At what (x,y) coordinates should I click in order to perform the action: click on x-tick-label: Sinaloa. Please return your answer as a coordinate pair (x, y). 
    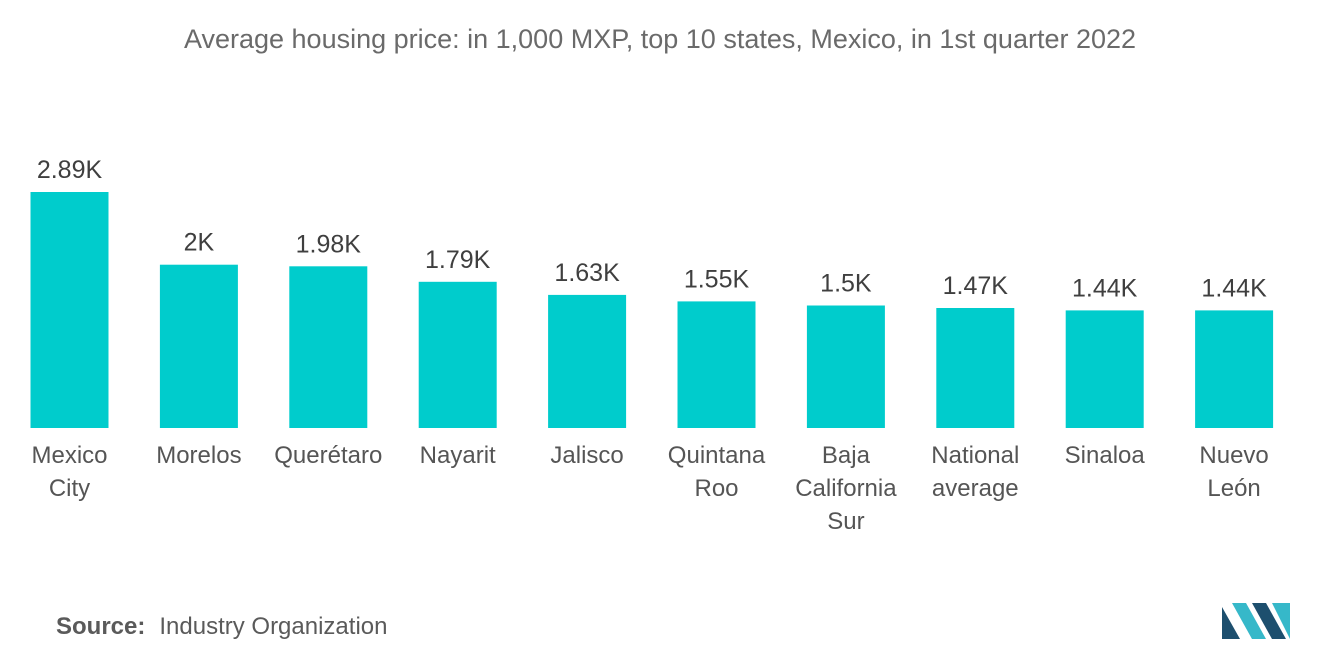
    Looking at the image, I should click on (1105, 455).